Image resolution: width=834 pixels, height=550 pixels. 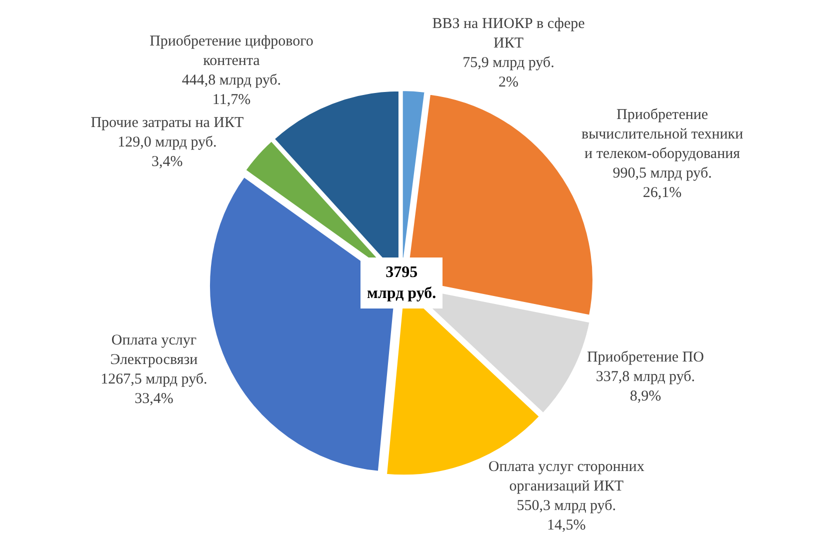 What do you see at coordinates (646, 386) in the screenshot?
I see `data-label: 337,8 млрд руб. 8,9%` at bounding box center [646, 386].